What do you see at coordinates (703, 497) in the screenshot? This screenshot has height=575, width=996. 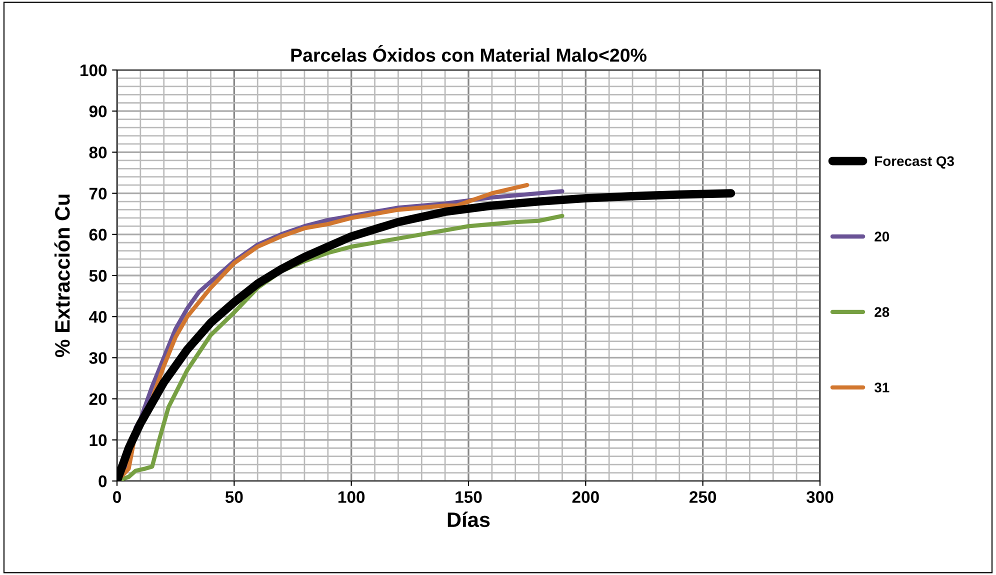 I see `x-tick-label: 250` at bounding box center [703, 497].